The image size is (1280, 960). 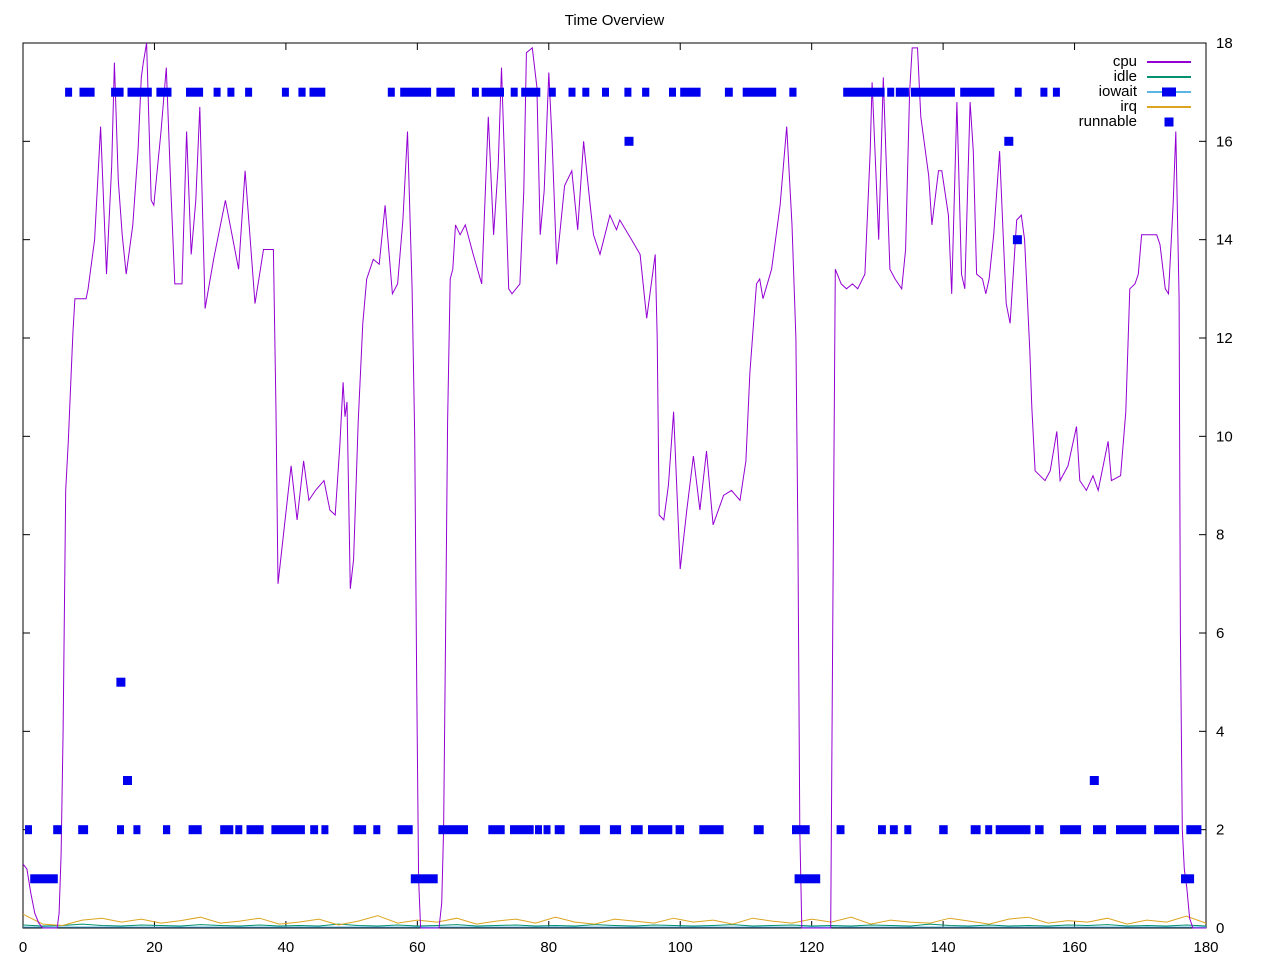 What do you see at coordinates (1095, 76) in the screenshot?
I see `legend-row-idle: idle` at bounding box center [1095, 76].